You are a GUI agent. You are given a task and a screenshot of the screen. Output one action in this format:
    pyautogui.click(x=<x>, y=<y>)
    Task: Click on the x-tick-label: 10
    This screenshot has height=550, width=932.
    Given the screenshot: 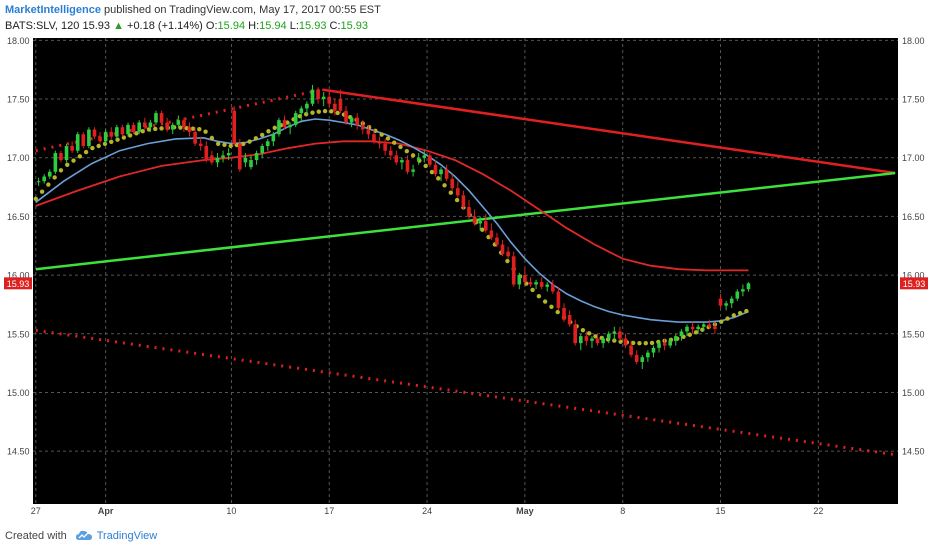 What is the action you would take?
    pyautogui.click(x=231, y=511)
    